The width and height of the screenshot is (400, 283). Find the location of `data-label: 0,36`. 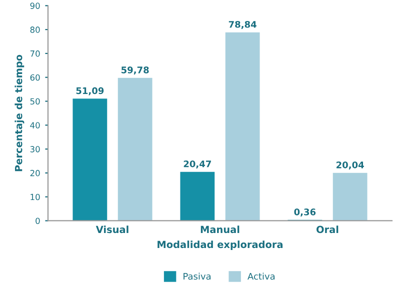

data-label: 0,36 is located at coordinates (305, 212).